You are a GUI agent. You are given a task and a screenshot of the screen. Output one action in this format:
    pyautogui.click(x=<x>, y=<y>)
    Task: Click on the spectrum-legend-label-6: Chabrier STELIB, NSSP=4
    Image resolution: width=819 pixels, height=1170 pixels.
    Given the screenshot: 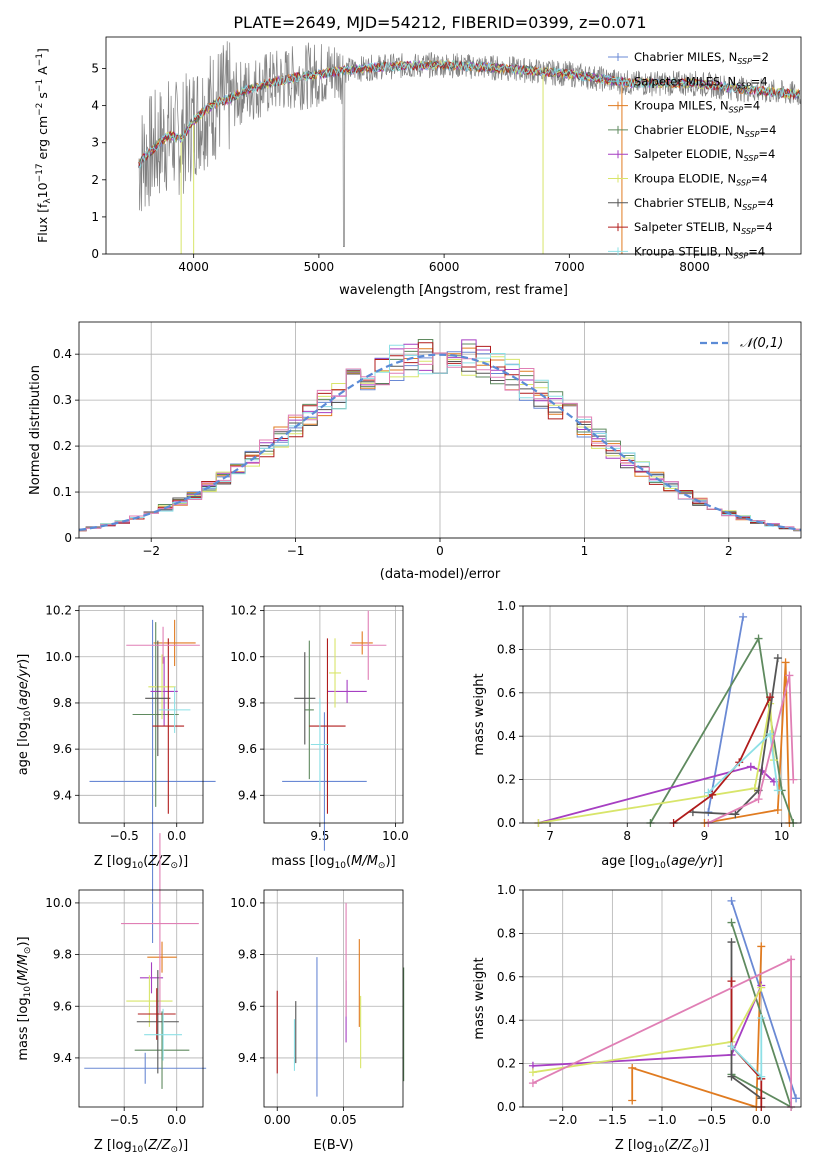 What is the action you would take?
    pyautogui.click(x=704, y=204)
    